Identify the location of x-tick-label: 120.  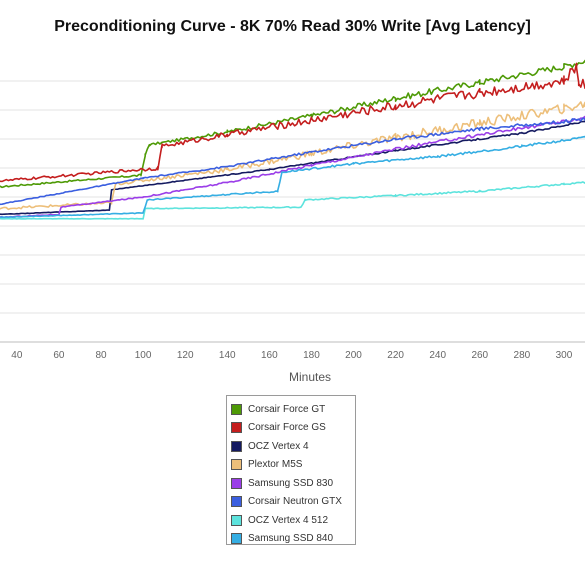
(185, 355).